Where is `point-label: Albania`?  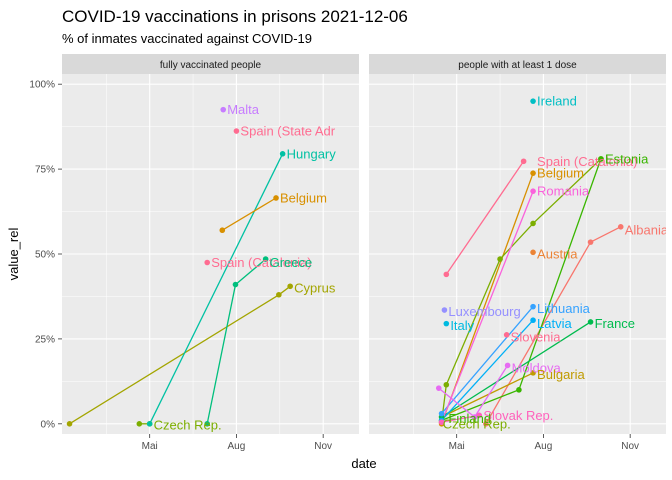
point-label: Albania is located at coordinates (647, 230).